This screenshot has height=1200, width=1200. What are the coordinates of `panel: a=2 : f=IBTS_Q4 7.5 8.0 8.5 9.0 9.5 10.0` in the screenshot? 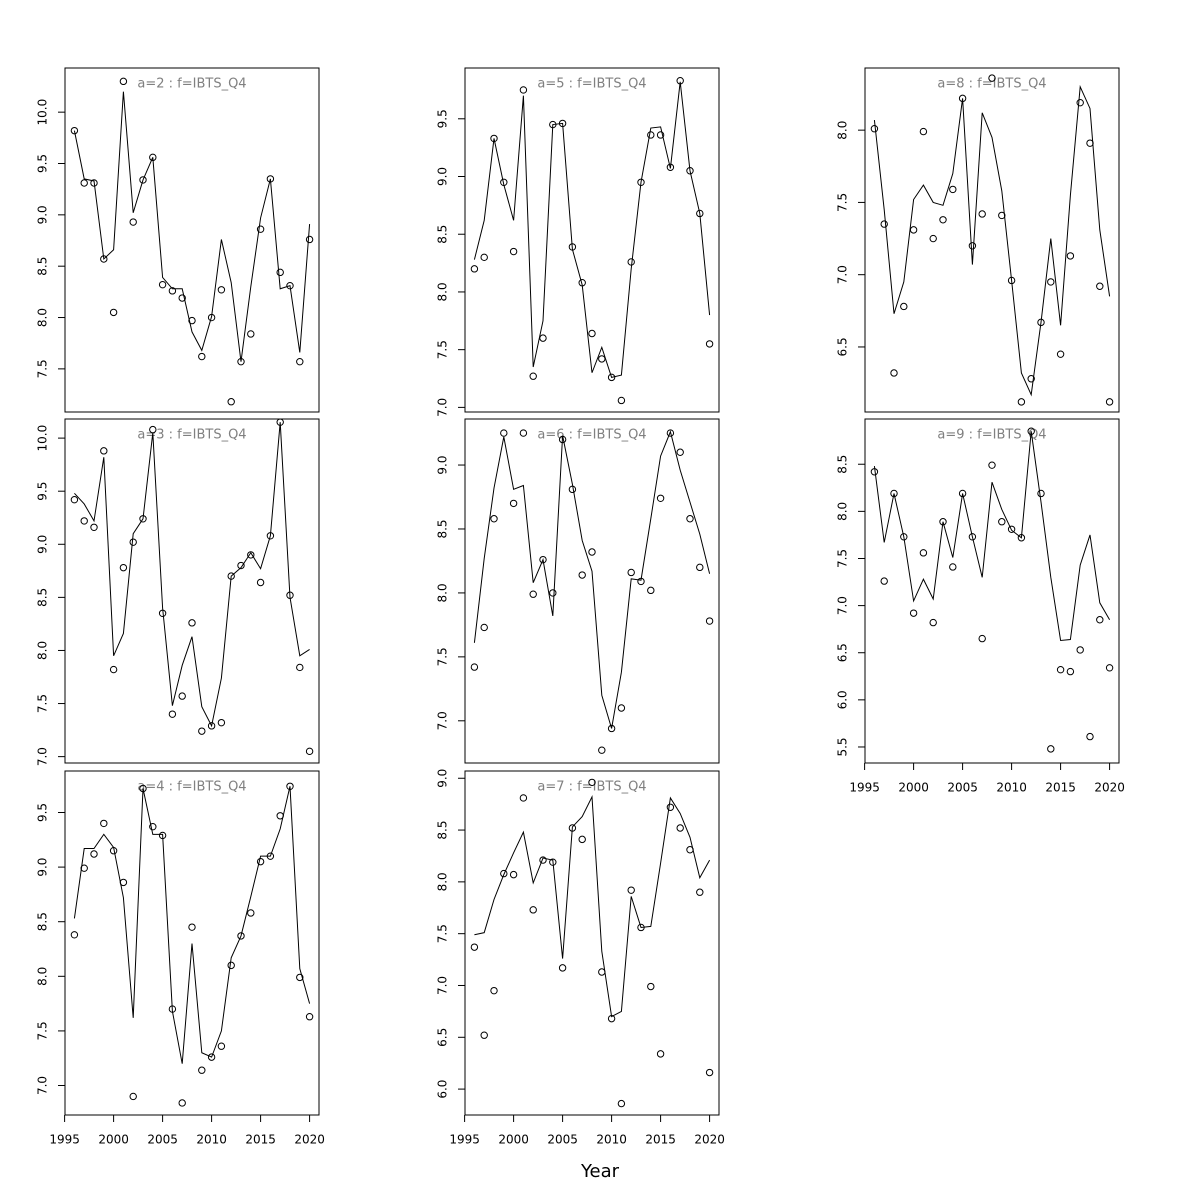 It's located at (177, 240).